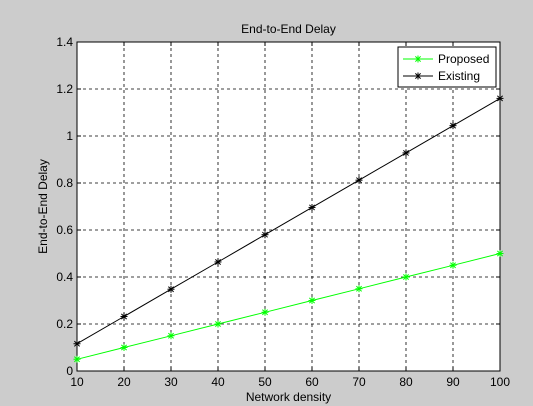 The image size is (533, 406). I want to click on x-tick-label: 100, so click(500, 382).